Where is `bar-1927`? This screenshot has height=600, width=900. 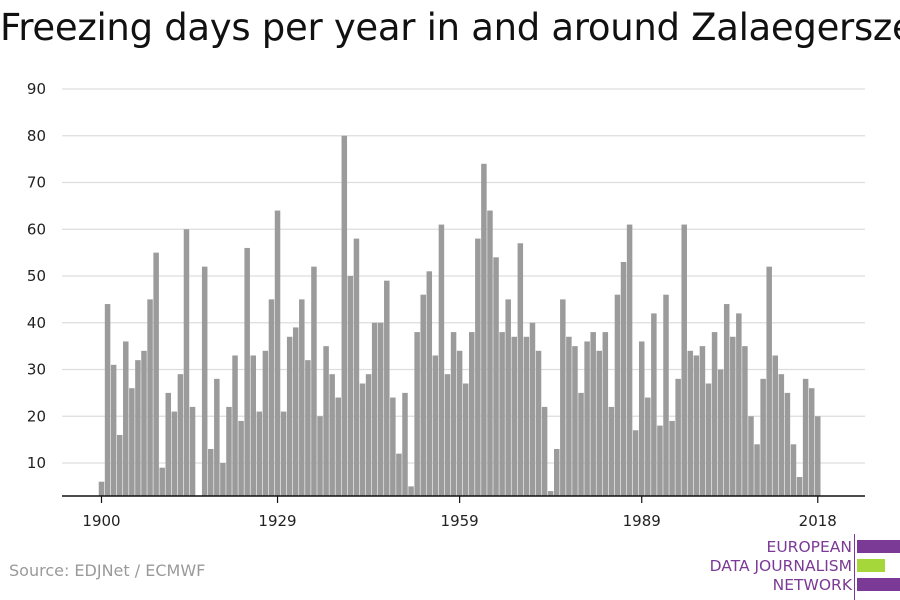 bar-1927 is located at coordinates (265, 423).